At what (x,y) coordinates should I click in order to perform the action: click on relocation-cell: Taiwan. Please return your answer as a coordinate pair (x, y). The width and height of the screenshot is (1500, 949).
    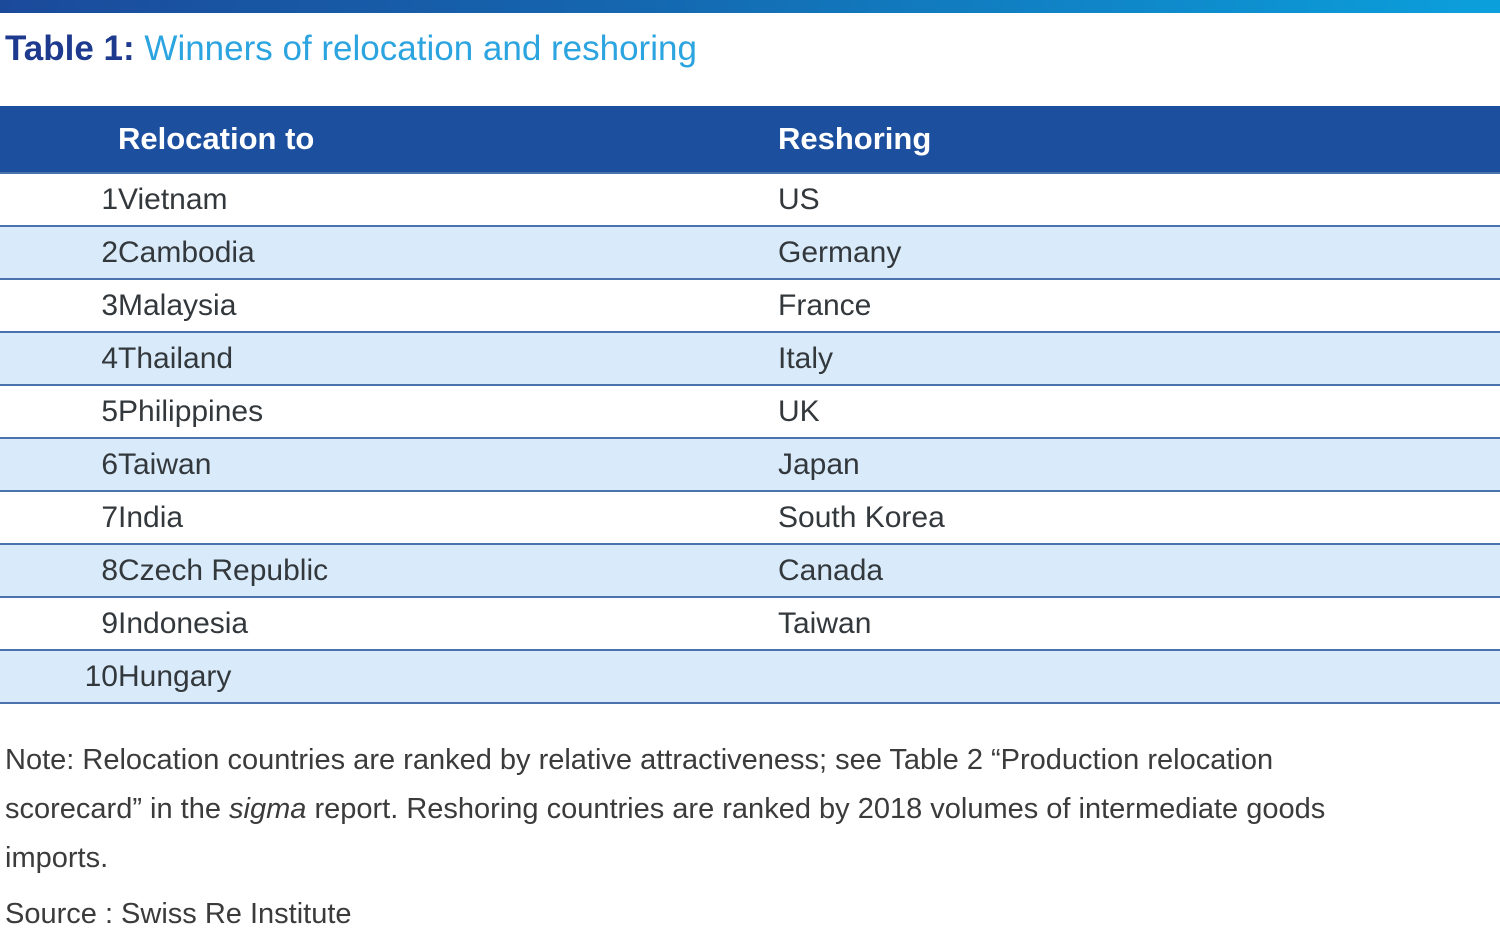
    Looking at the image, I should click on (165, 464).